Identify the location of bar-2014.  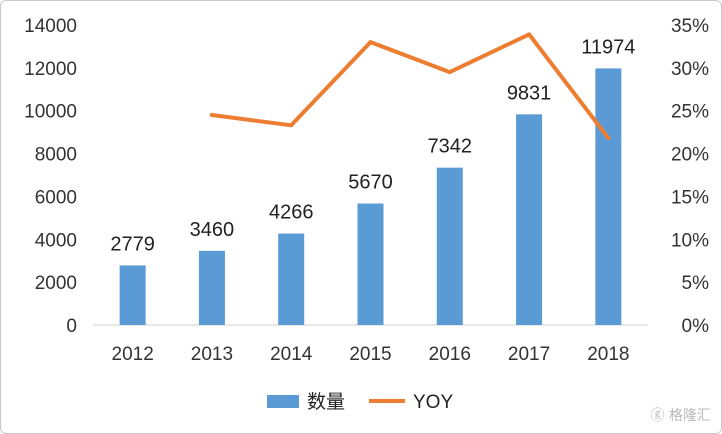
(291, 279).